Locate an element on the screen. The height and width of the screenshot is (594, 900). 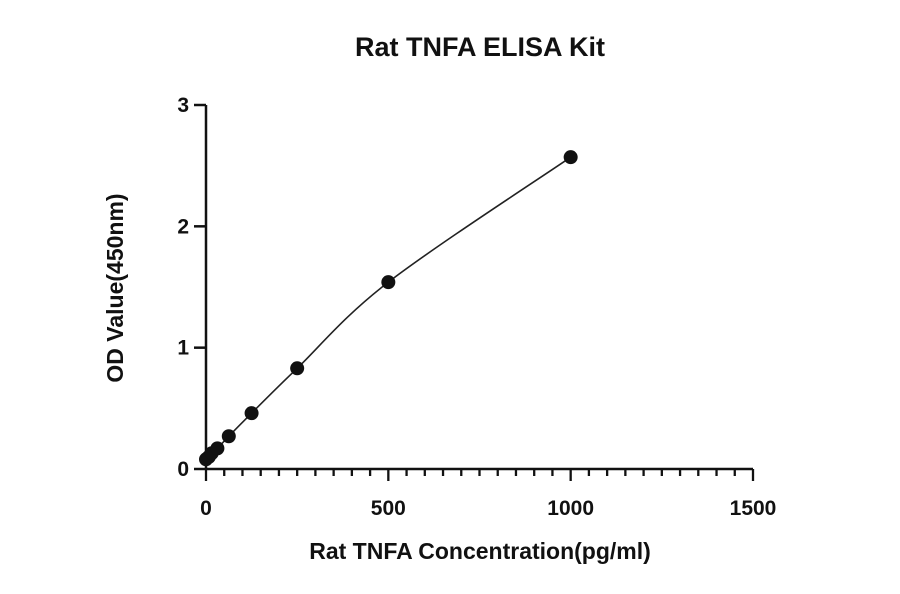
y-tick-label: 0 is located at coordinates (183, 469).